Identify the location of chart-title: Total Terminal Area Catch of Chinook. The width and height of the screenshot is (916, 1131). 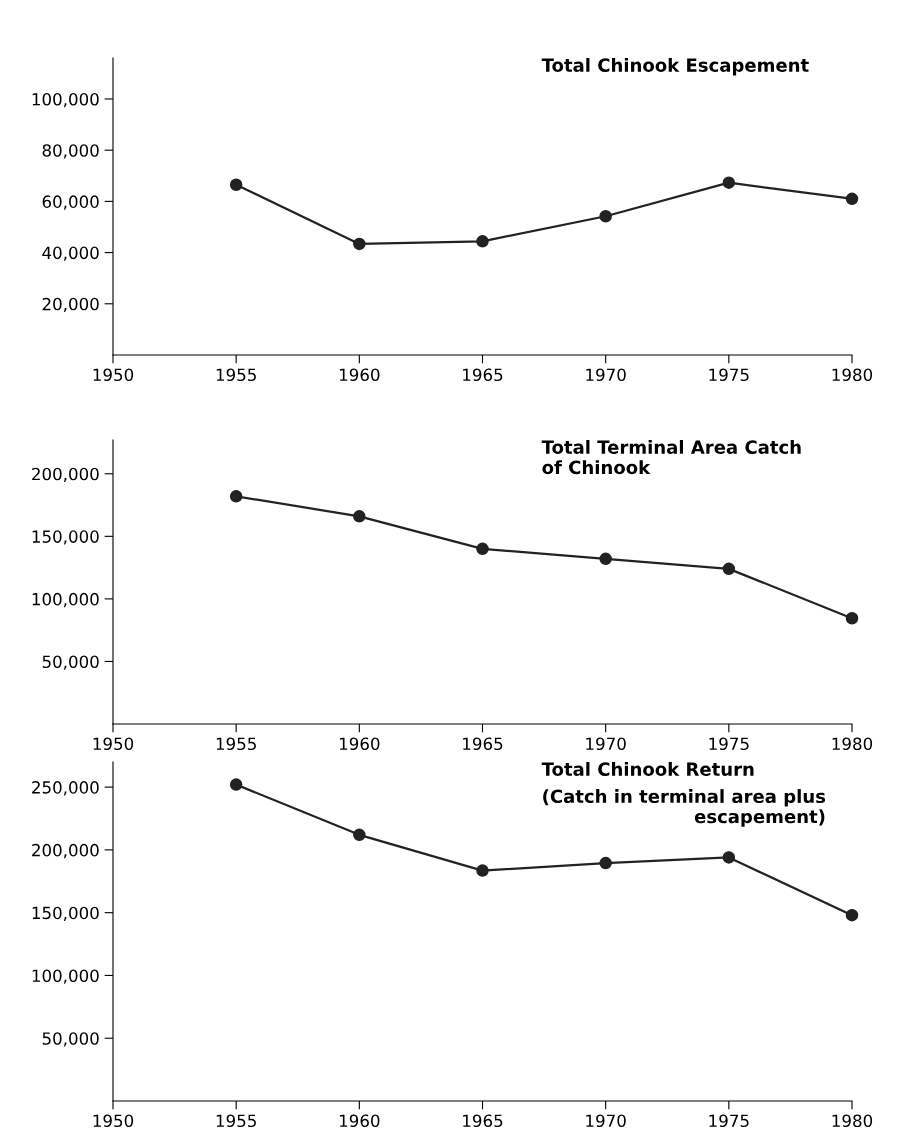
(671, 457).